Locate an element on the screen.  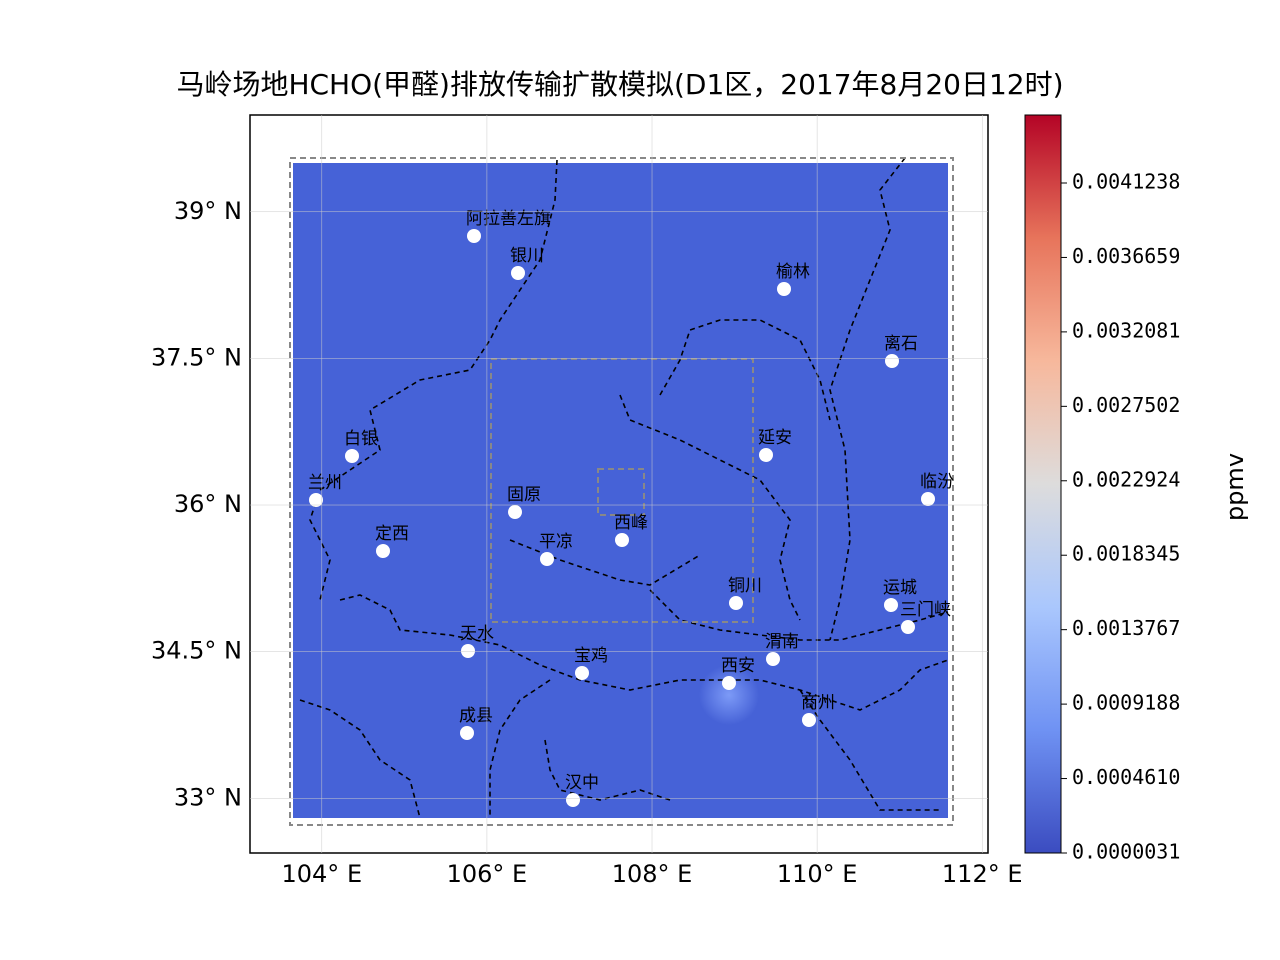
colorbar-frame is located at coordinates (1043, 484).